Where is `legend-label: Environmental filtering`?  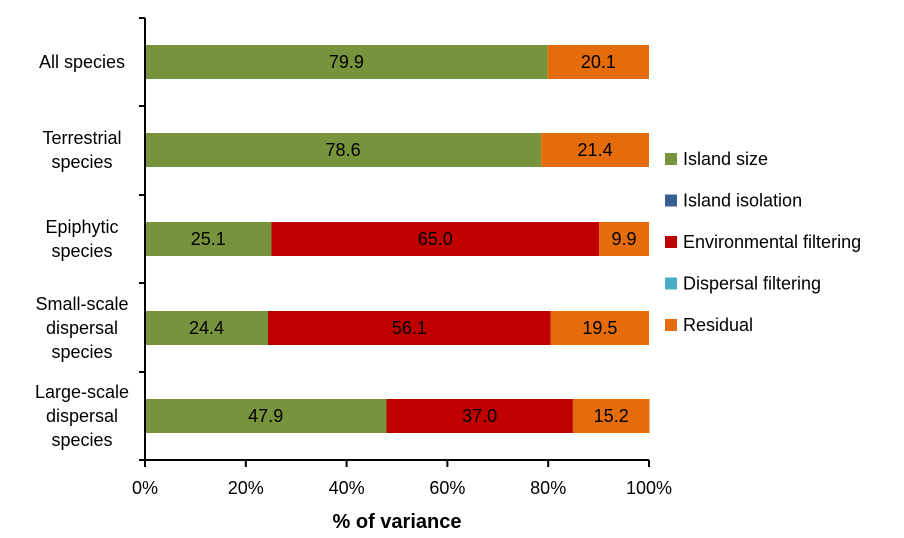
legend-label: Environmental filtering is located at coordinates (772, 242).